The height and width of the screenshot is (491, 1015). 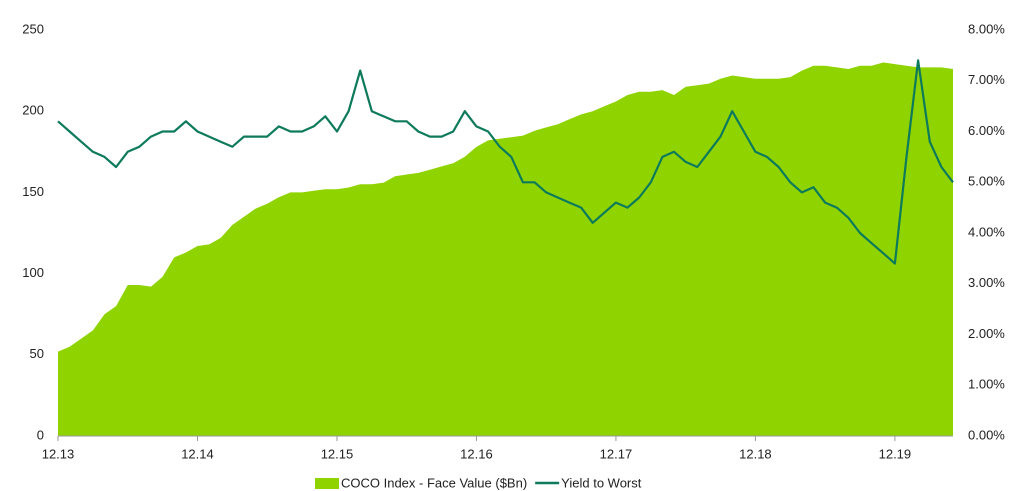 I want to click on y2-tick-label: 8.00%, so click(x=986, y=28).